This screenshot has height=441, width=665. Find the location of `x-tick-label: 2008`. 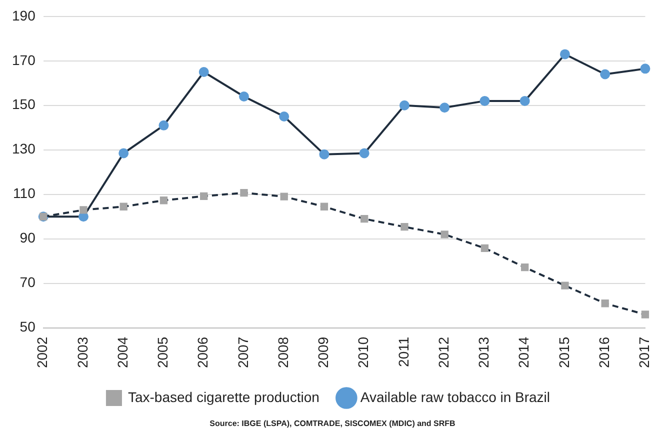

x-tick-label: 2008 is located at coordinates (282, 352).